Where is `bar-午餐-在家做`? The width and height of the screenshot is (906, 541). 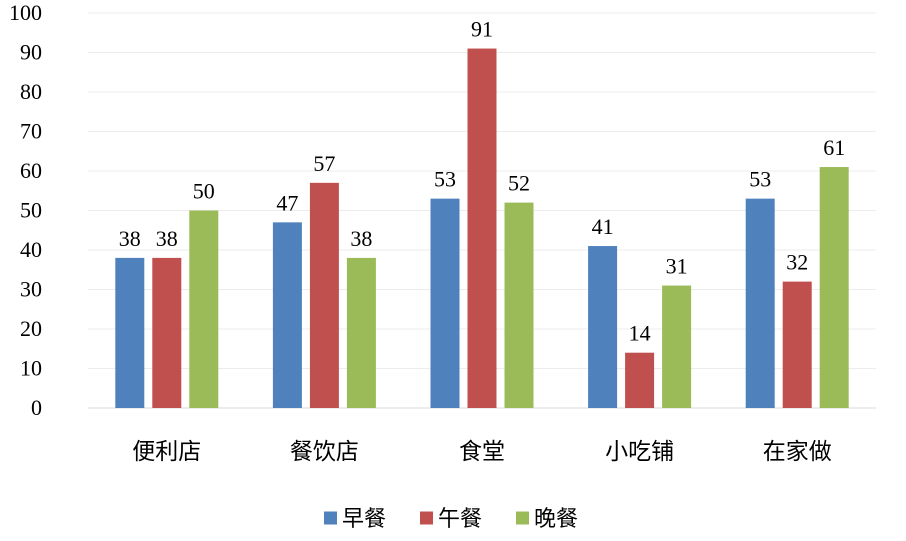 bar-午餐-在家做 is located at coordinates (797, 344).